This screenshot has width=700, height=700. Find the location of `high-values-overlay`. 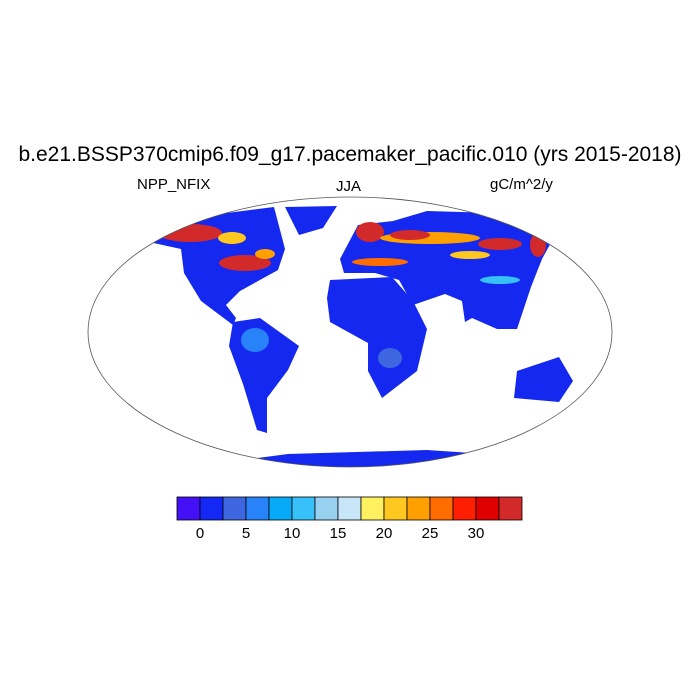

high-values-overlay is located at coordinates (352, 295).